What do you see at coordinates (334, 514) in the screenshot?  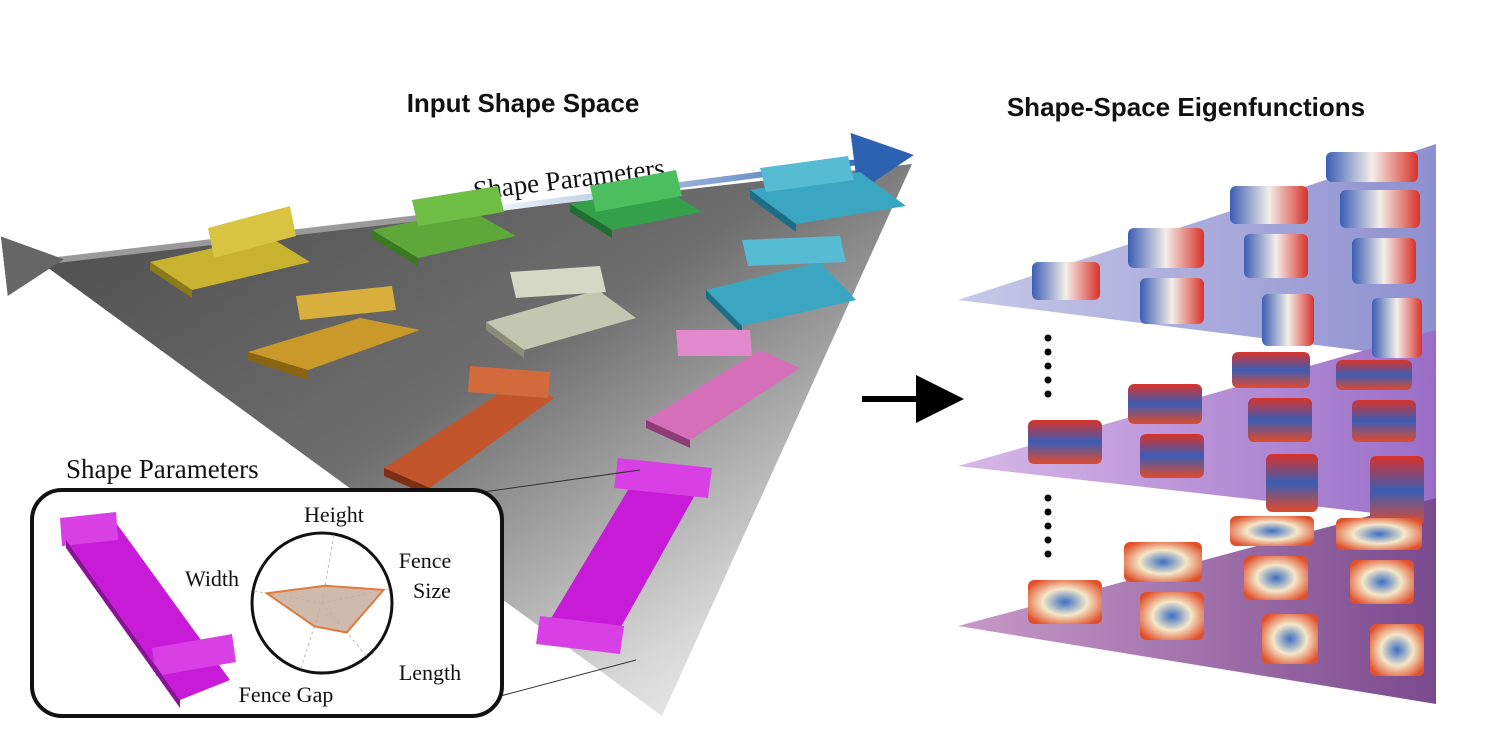 I see `radar-label-height: Height` at bounding box center [334, 514].